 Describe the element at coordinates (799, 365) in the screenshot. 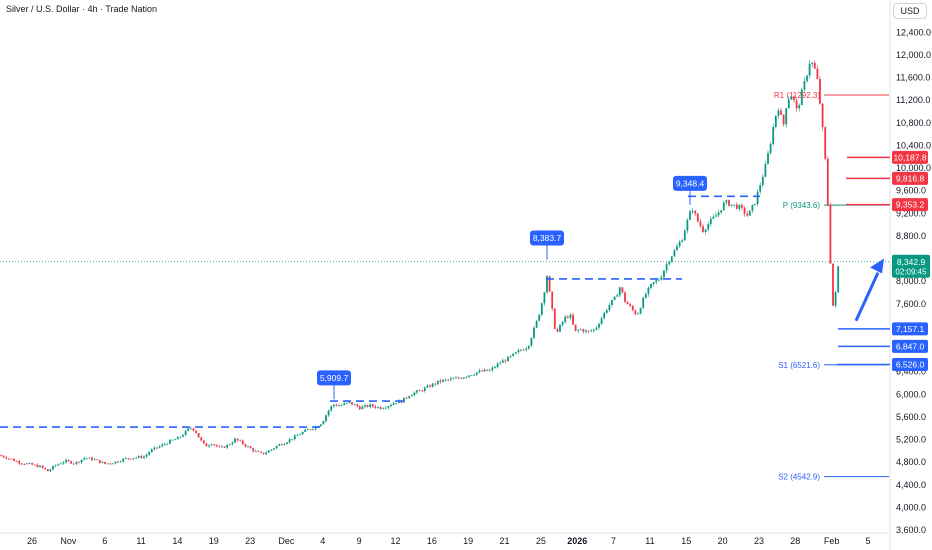

I see `pivot-label-2: S1 (6521.6)` at that location.